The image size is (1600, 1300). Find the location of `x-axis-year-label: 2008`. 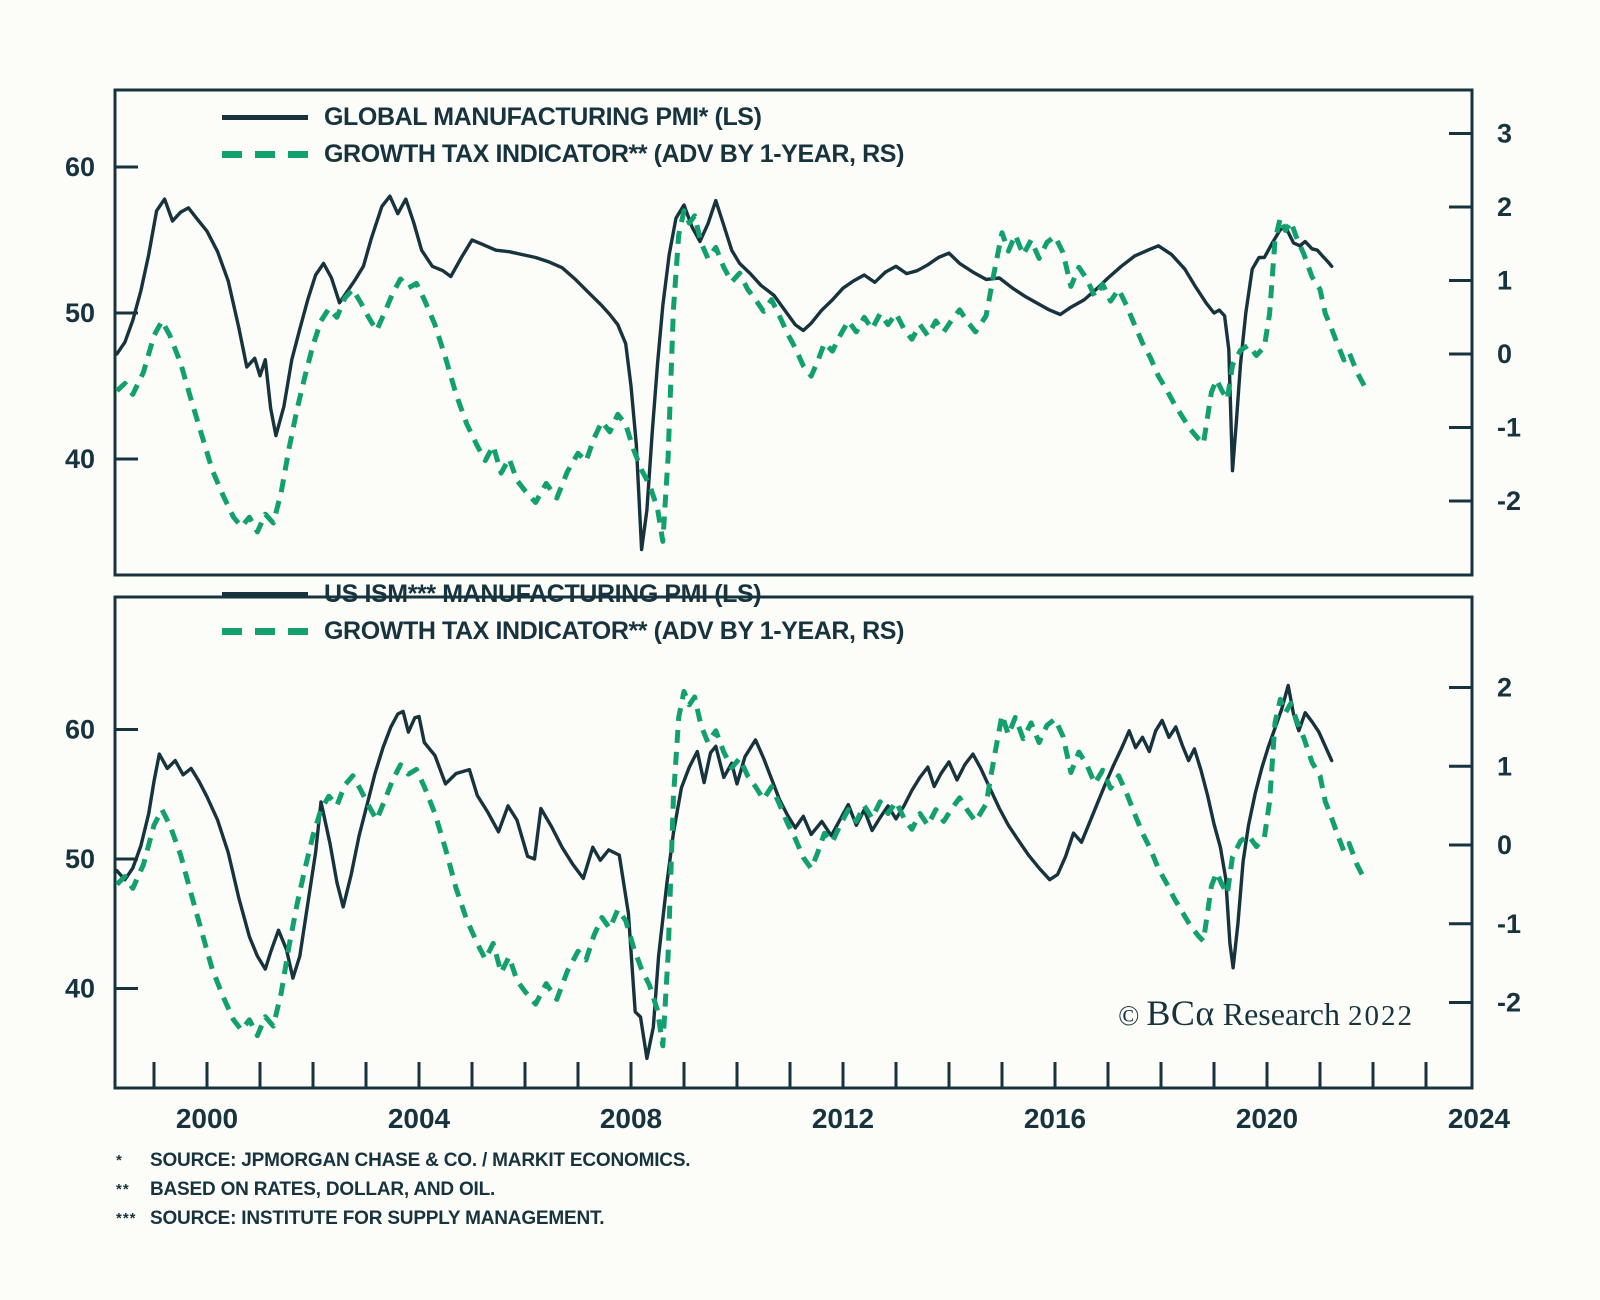

x-axis-year-label: 2008 is located at coordinates (631, 1118).